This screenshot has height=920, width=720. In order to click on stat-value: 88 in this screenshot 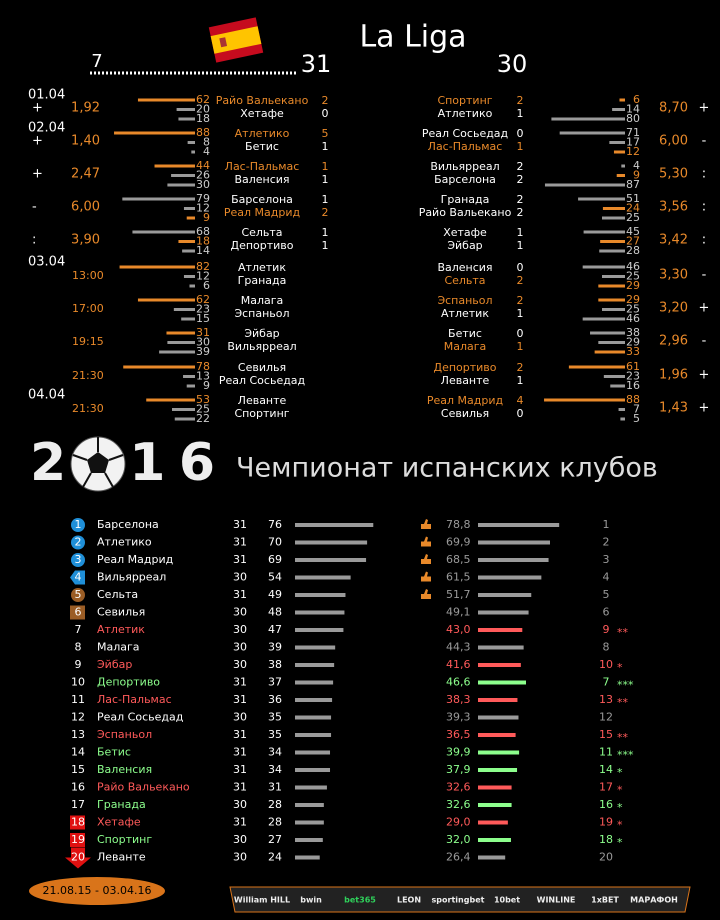, I will do `click(203, 132)`.